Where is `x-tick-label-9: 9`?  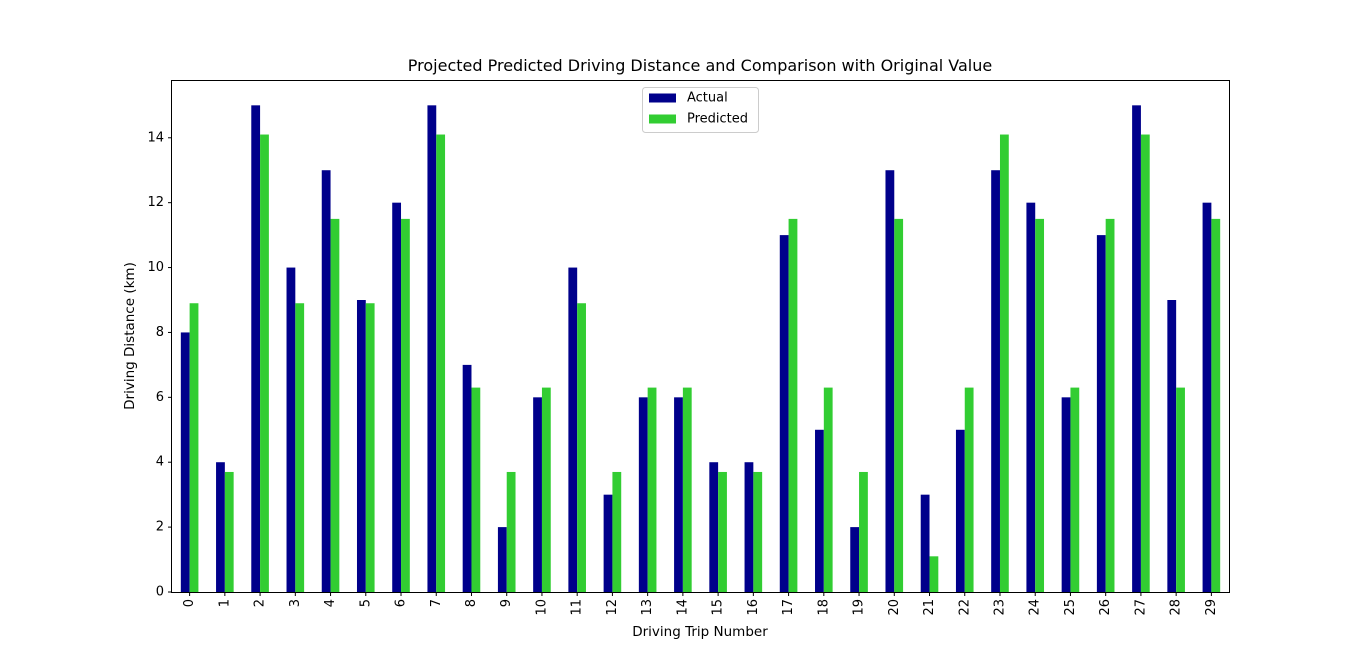 x-tick-label-9: 9 is located at coordinates (506, 603).